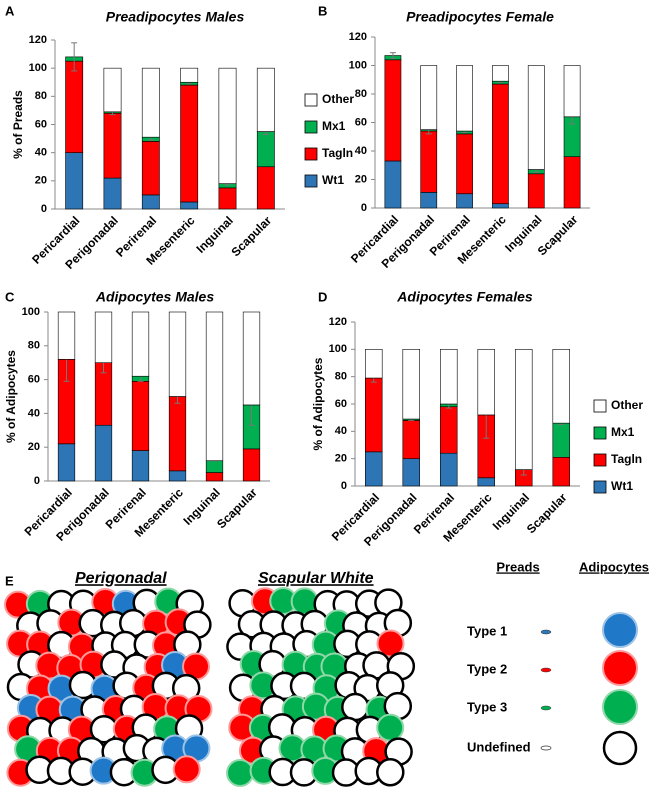 This screenshot has height=793, width=662. I want to click on legend-row: Type 1, so click(487, 630).